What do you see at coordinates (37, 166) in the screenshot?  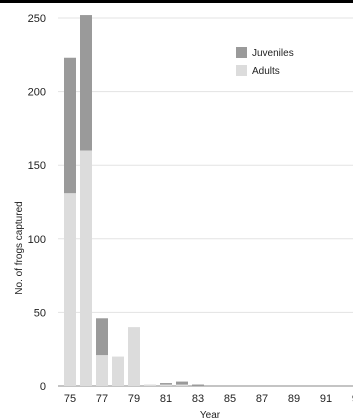 I see `y-tick-label: 150` at bounding box center [37, 166].